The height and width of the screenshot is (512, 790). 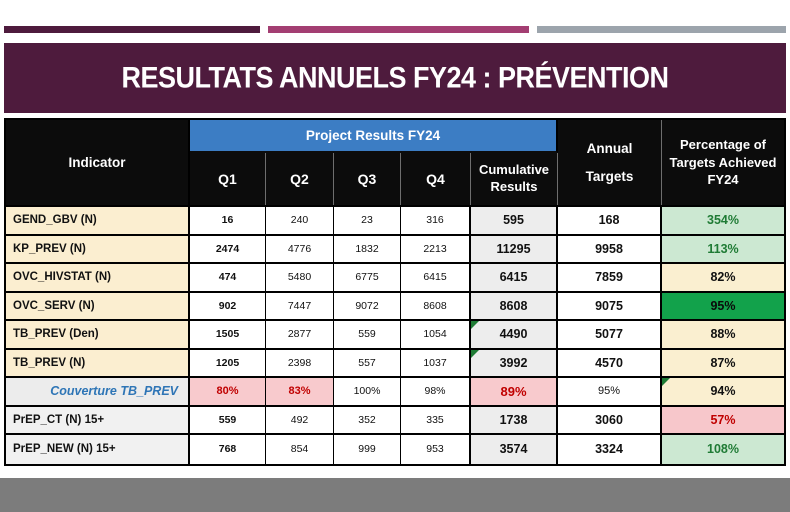 What do you see at coordinates (367, 362) in the screenshot?
I see `q3-cell: 557` at bounding box center [367, 362].